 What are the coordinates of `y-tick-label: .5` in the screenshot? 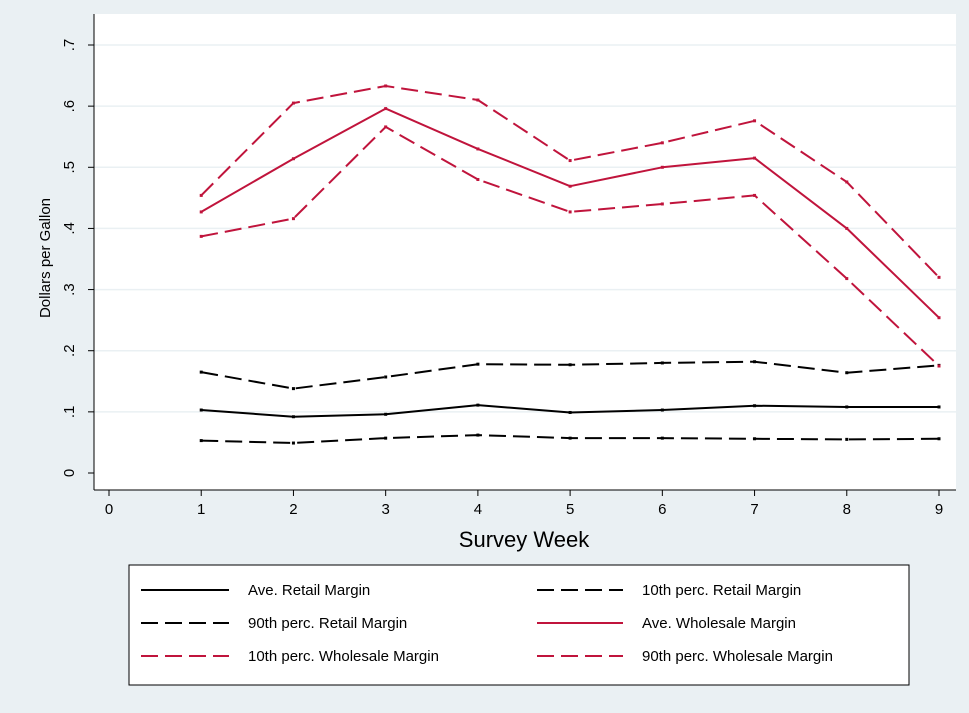 It's located at (69, 167).